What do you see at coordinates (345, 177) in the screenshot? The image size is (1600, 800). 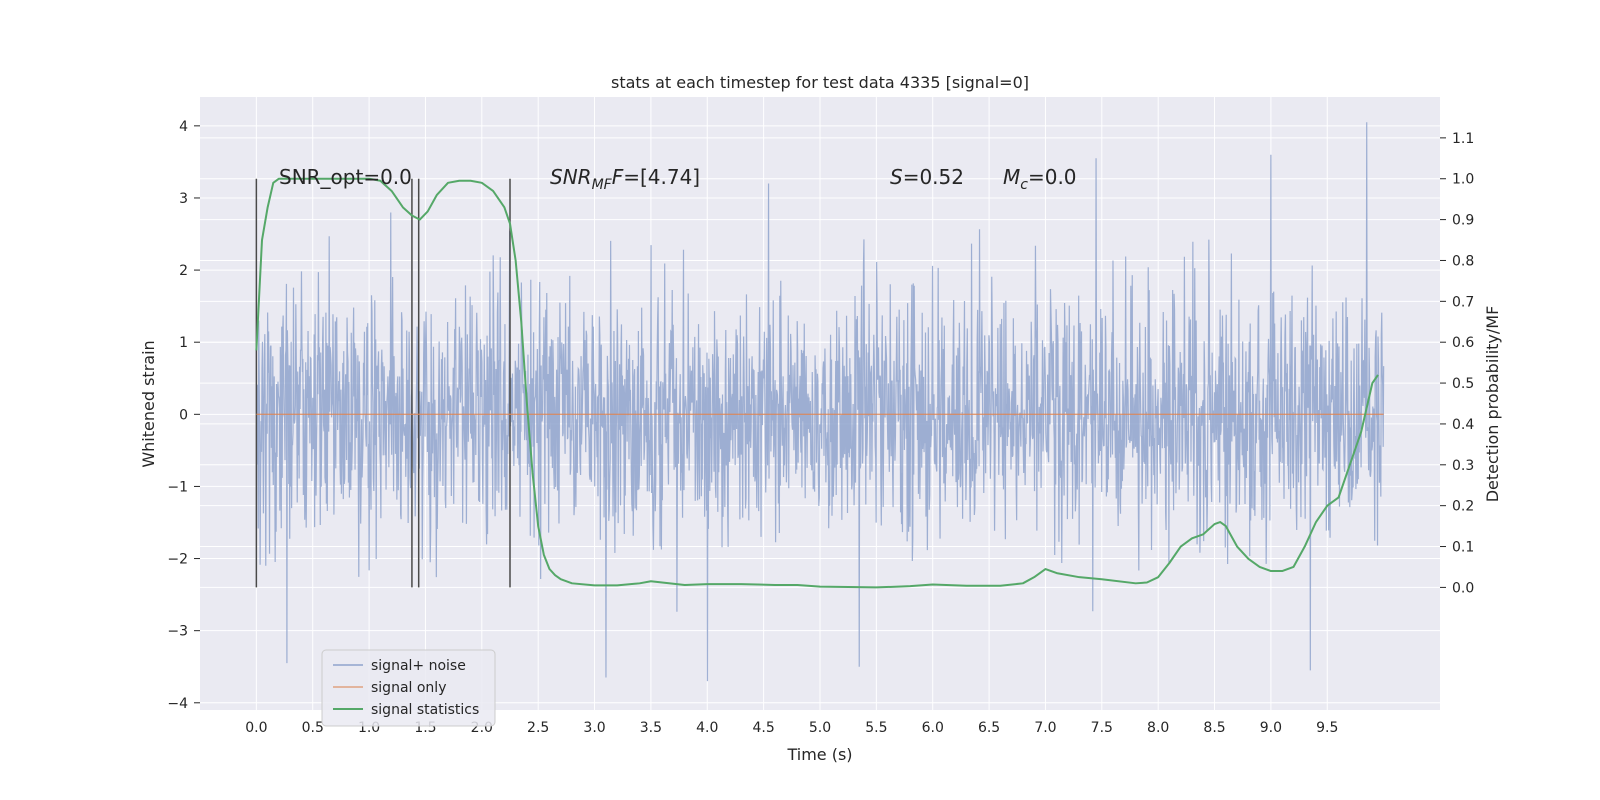 I see `annotation-snr-opt: SNR_opt=0.0` at bounding box center [345, 177].